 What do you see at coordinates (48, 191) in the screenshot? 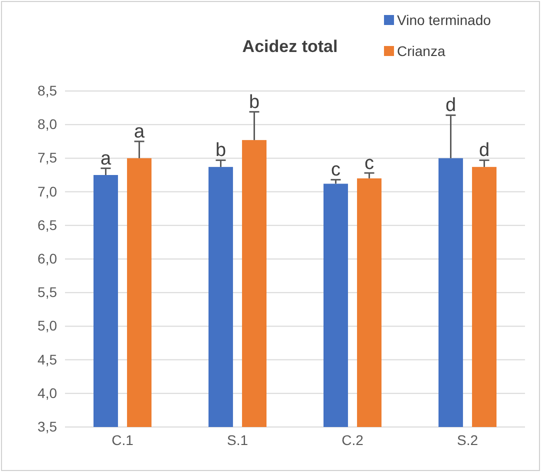
I see `y-tick-label: 7,0` at bounding box center [48, 191].